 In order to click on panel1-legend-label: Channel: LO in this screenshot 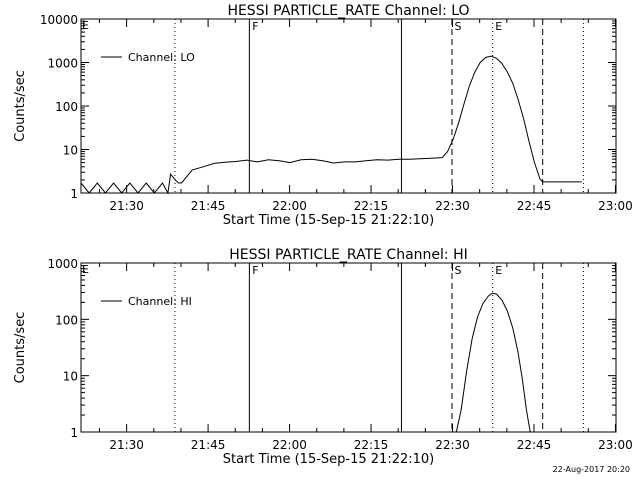, I will do `click(161, 57)`.